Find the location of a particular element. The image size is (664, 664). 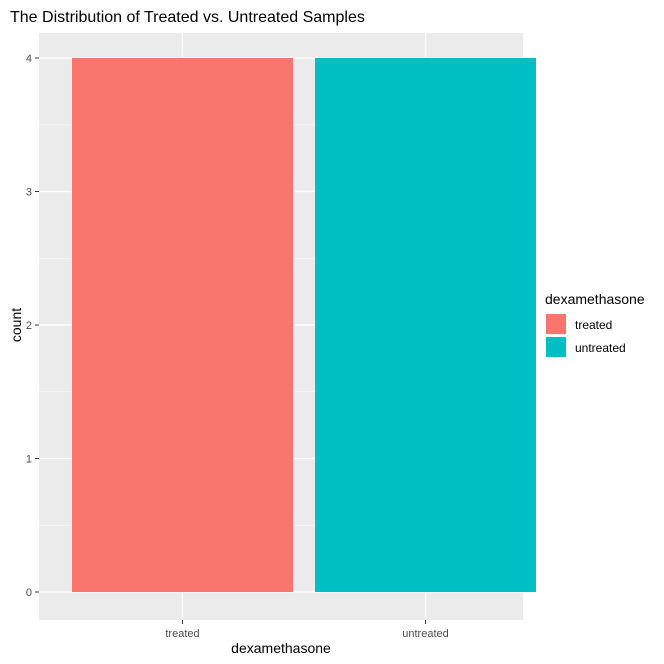

legend-title: dexamethasone is located at coordinates (595, 299).